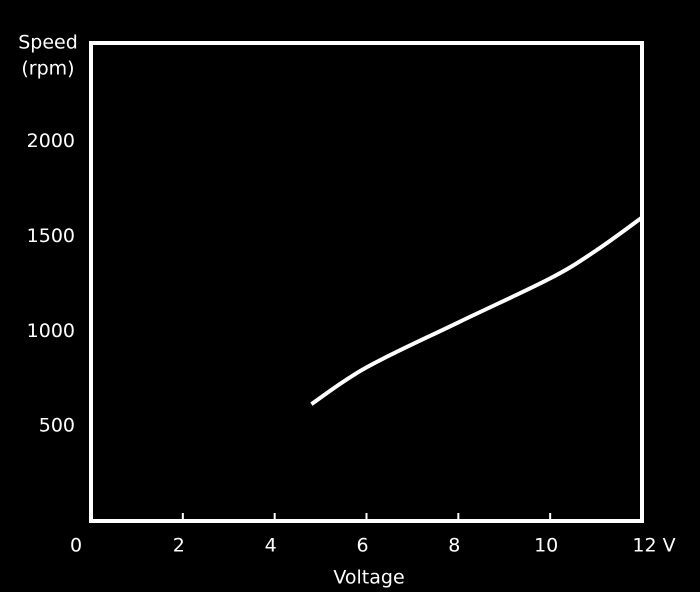 This screenshot has width=700, height=592. Describe the element at coordinates (76, 546) in the screenshot. I see `x-tick-label: 0` at that location.